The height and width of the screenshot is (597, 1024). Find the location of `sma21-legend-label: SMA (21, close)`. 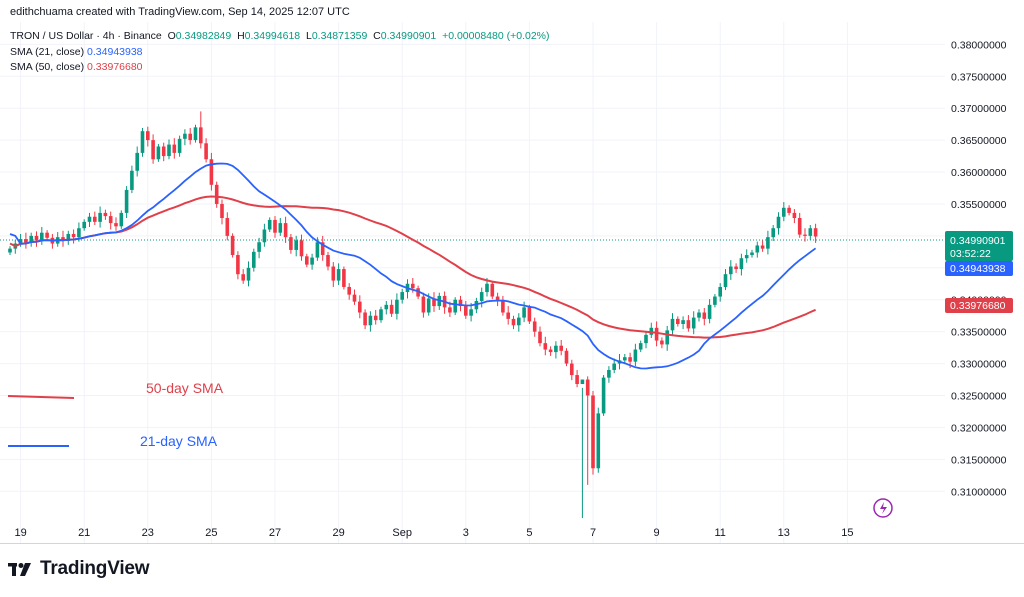

sma21-legend-label: SMA (21, close) is located at coordinates (47, 52).